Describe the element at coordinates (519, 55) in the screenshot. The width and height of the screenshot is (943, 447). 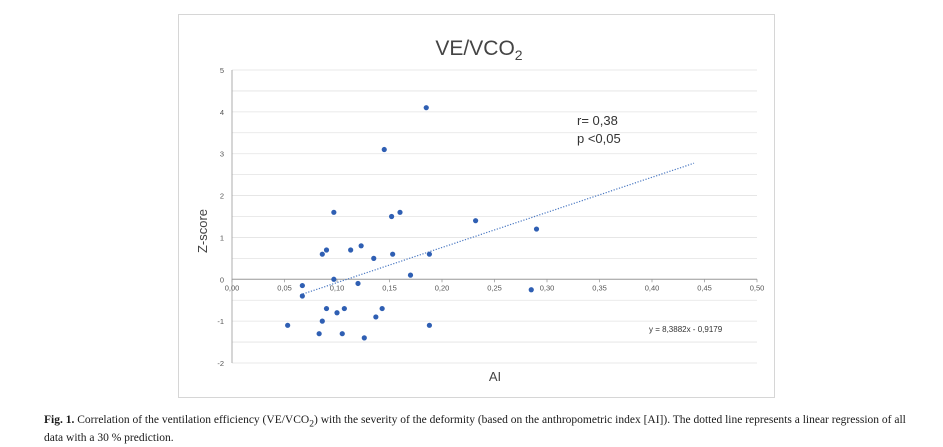
I see `chart-title-subscript: 2` at that location.